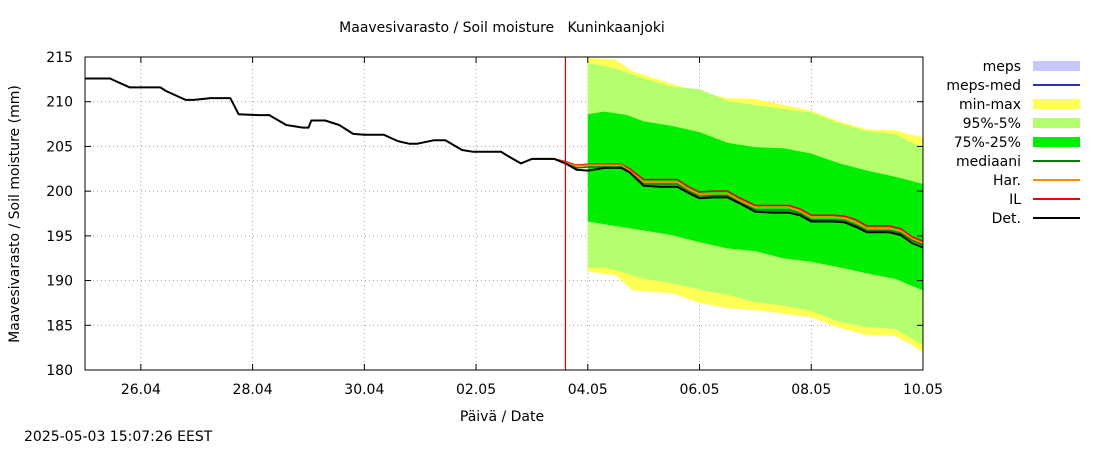 The width and height of the screenshot is (1100, 450). I want to click on x-tick-label: 02.05, so click(476, 390).